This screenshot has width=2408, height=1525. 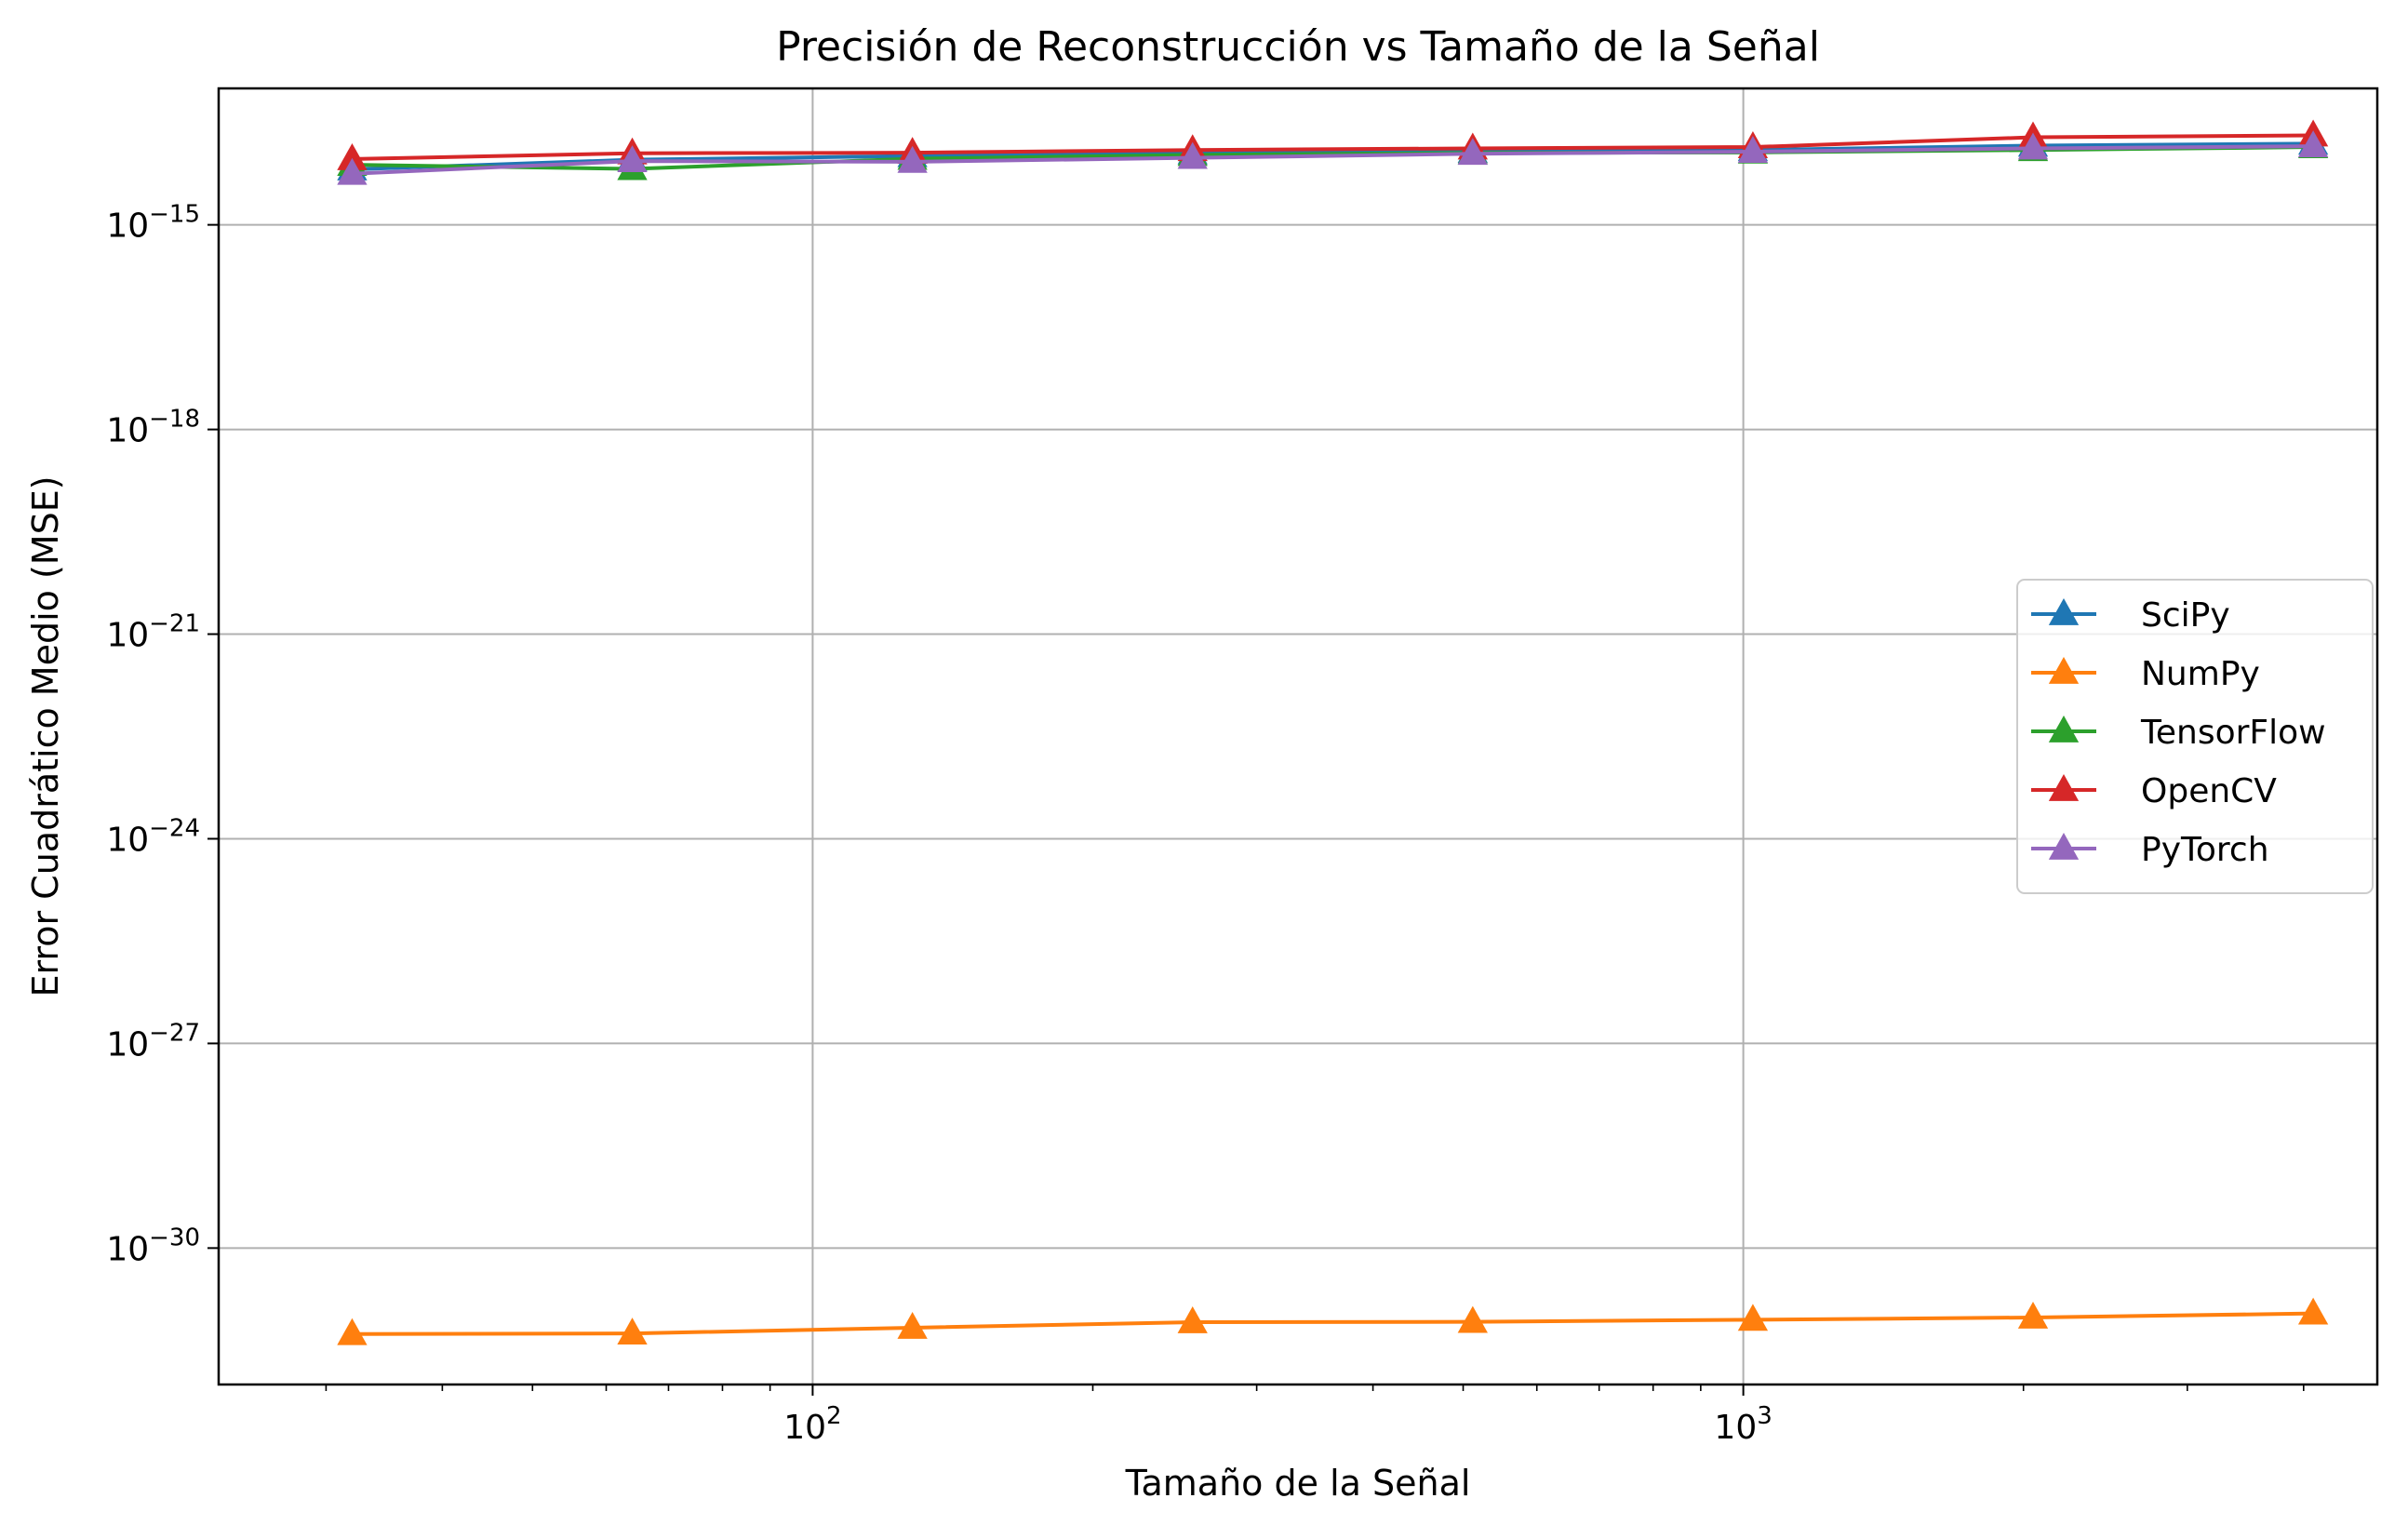 I want to click on y-axis-label: Error Cuadrático Medio (MSE), so click(x=45, y=736).